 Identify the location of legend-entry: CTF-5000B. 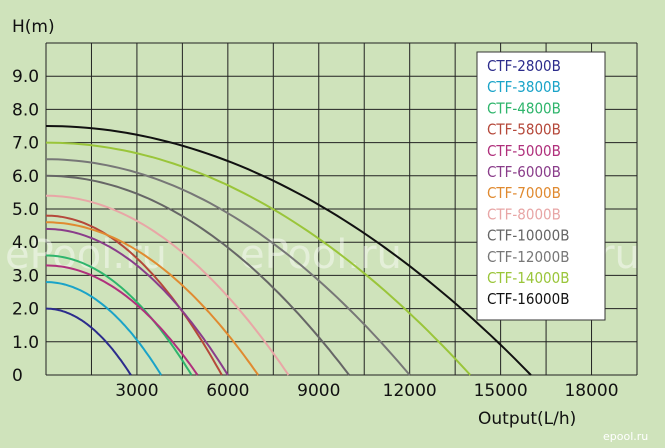
(524, 151).